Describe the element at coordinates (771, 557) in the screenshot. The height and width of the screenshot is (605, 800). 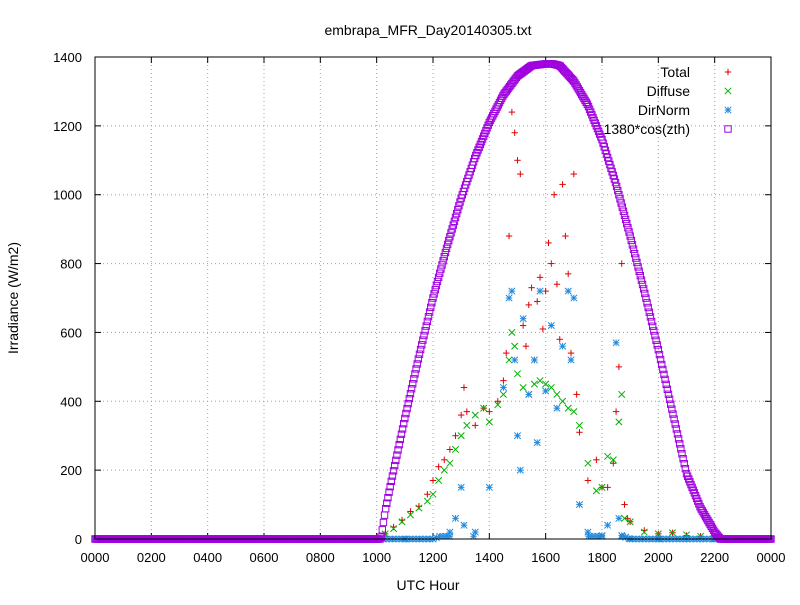
I see `x-tick-label: 0000` at that location.